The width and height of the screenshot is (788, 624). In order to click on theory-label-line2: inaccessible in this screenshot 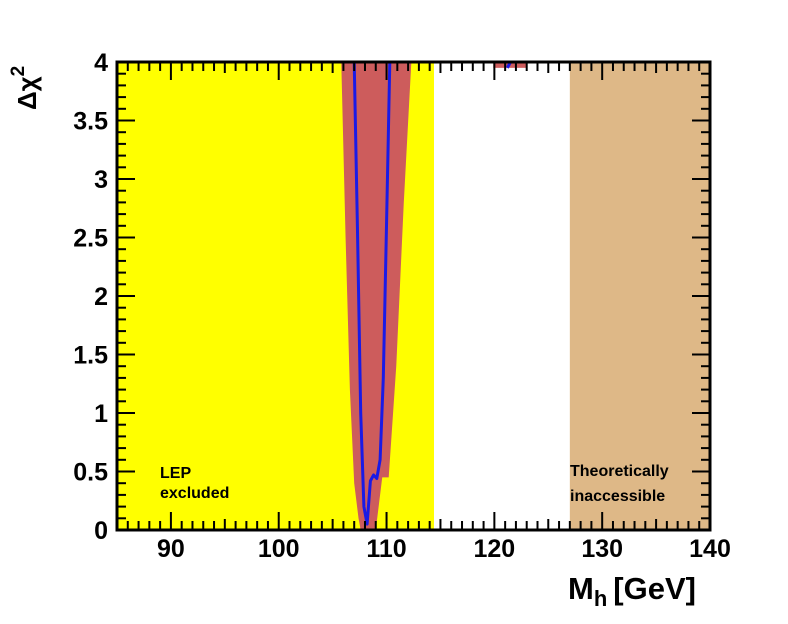, I will do `click(617, 496)`.